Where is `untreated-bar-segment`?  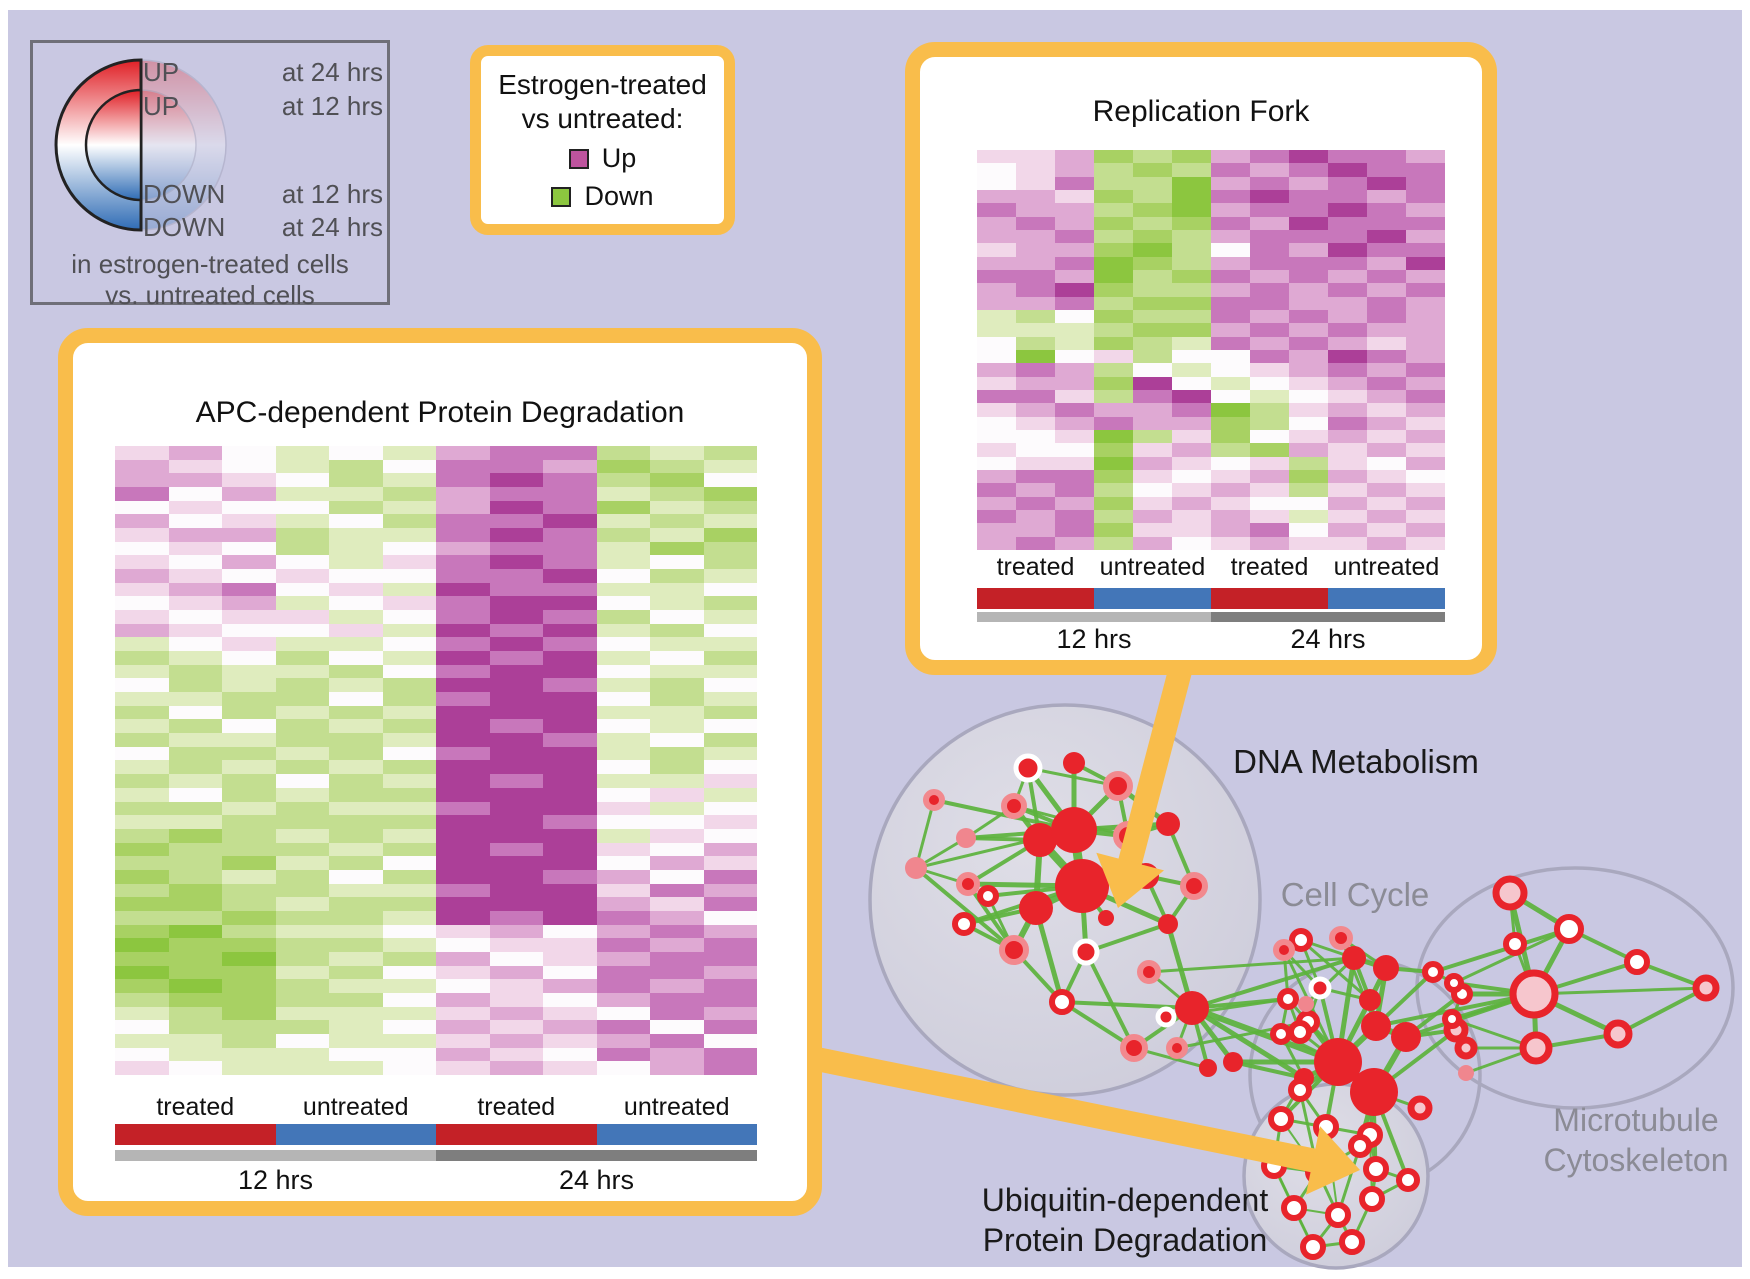 untreated-bar-segment is located at coordinates (676, 1134).